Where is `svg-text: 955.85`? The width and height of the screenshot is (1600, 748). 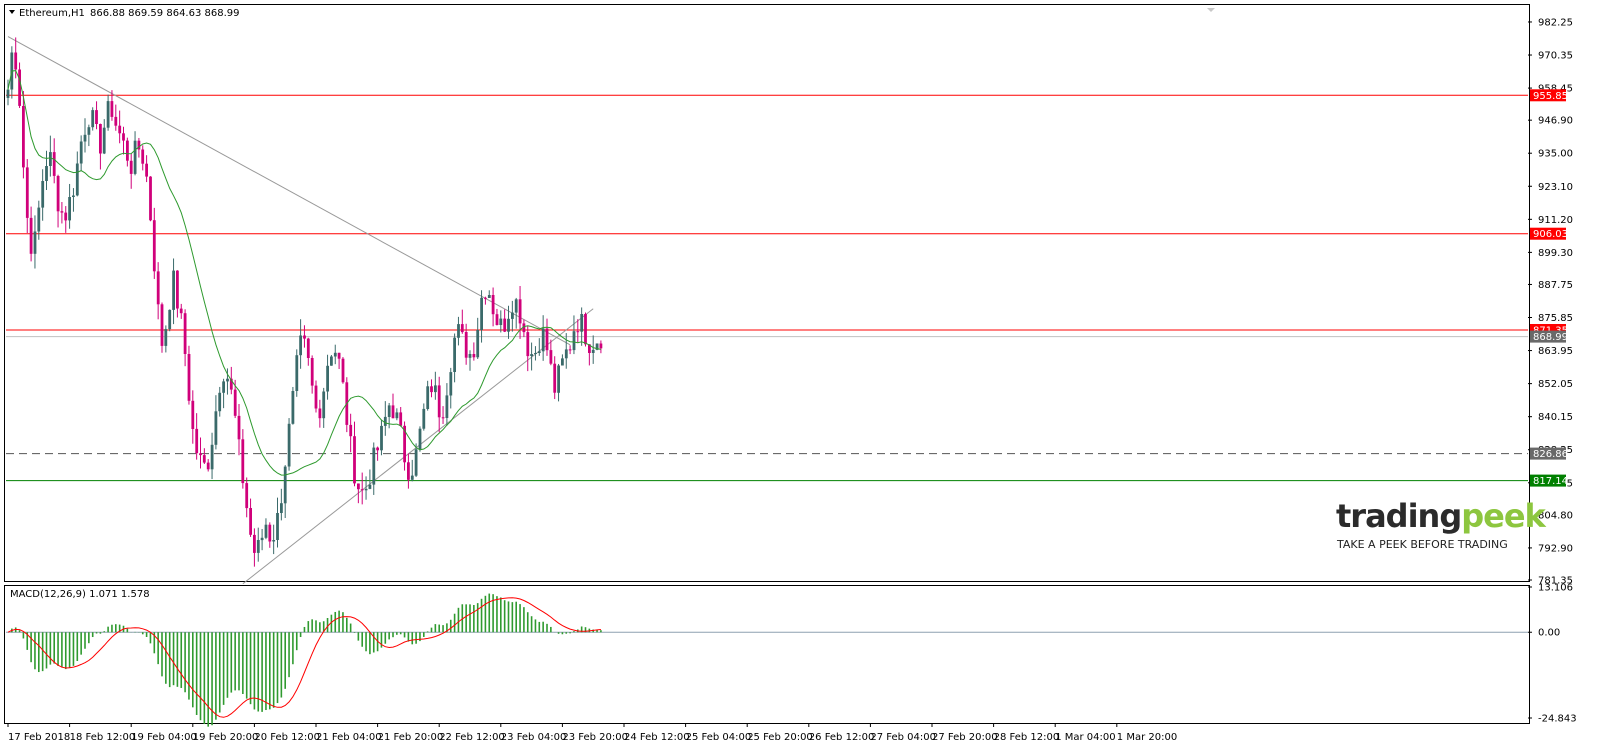
svg-text: 955.85 is located at coordinates (1550, 96).